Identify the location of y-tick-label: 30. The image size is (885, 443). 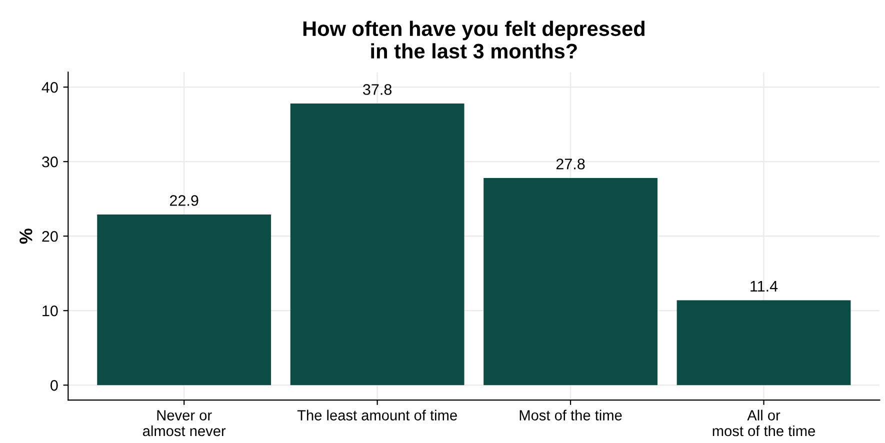
(50, 162).